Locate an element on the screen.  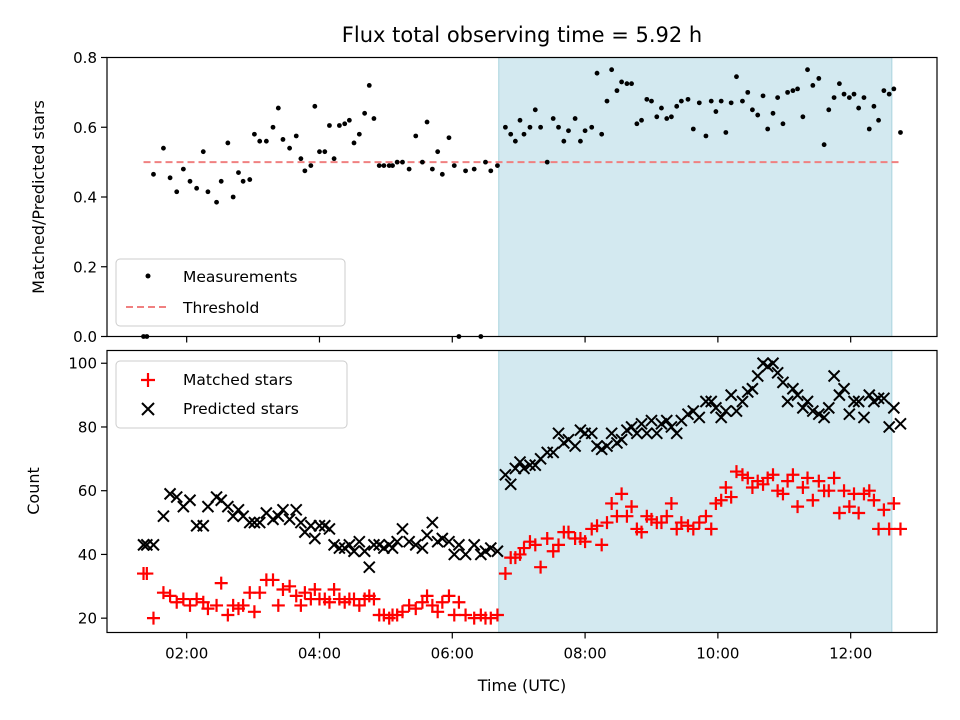
top-y-tick-label: 0.2 is located at coordinates (85, 267).